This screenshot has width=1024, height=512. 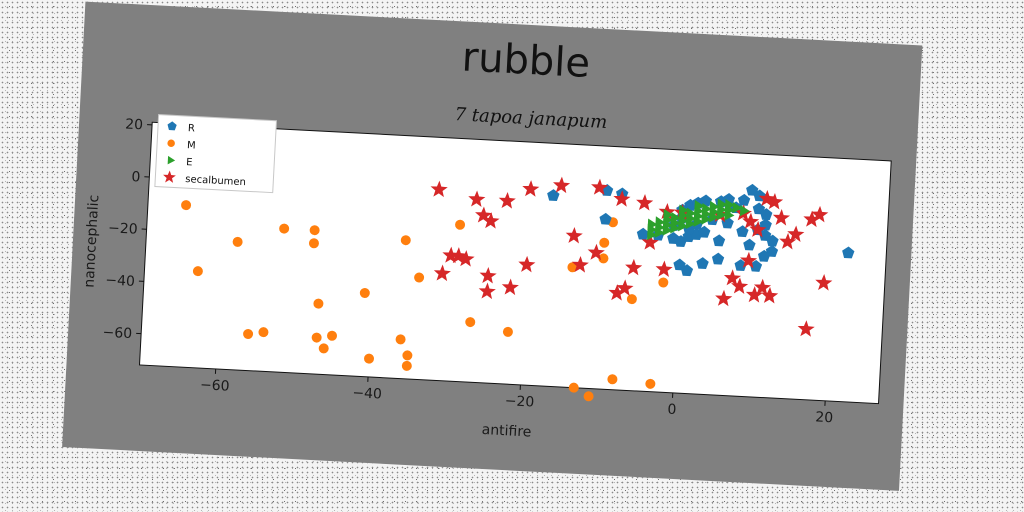 What do you see at coordinates (171, 160) in the screenshot?
I see `legend-marker-e` at bounding box center [171, 160].